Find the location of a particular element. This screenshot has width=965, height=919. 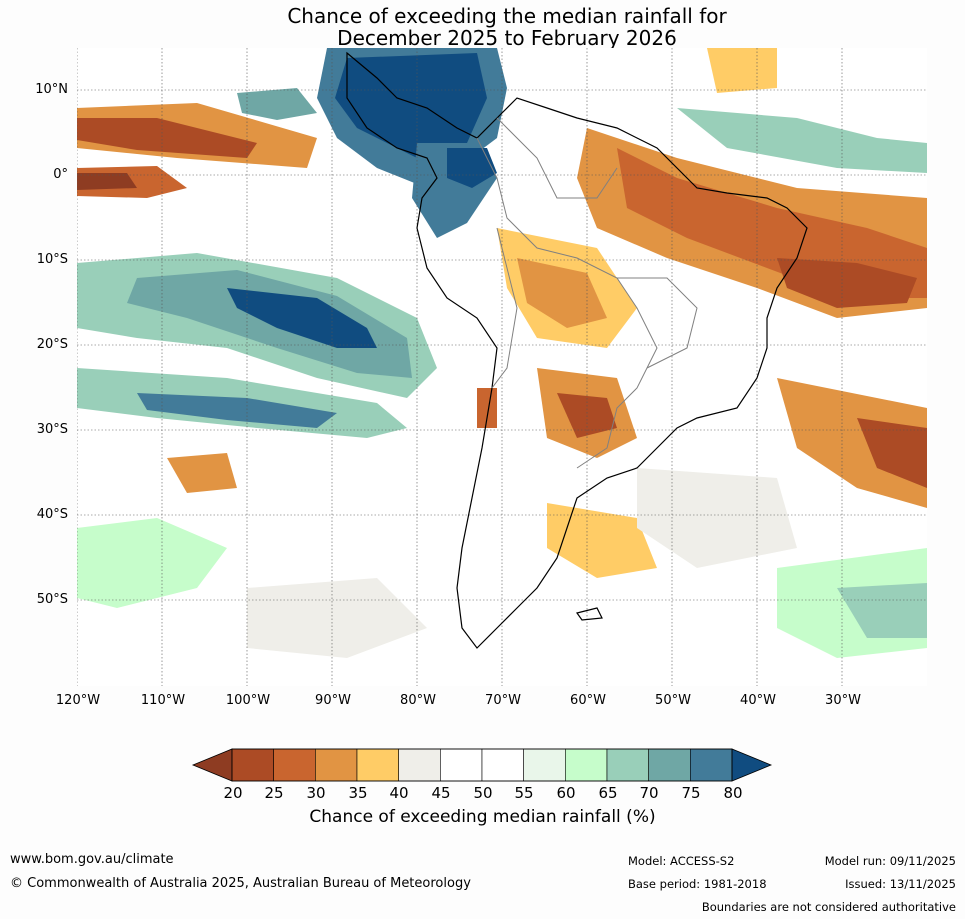

lon-label-70w: 70°W is located at coordinates (503, 700).